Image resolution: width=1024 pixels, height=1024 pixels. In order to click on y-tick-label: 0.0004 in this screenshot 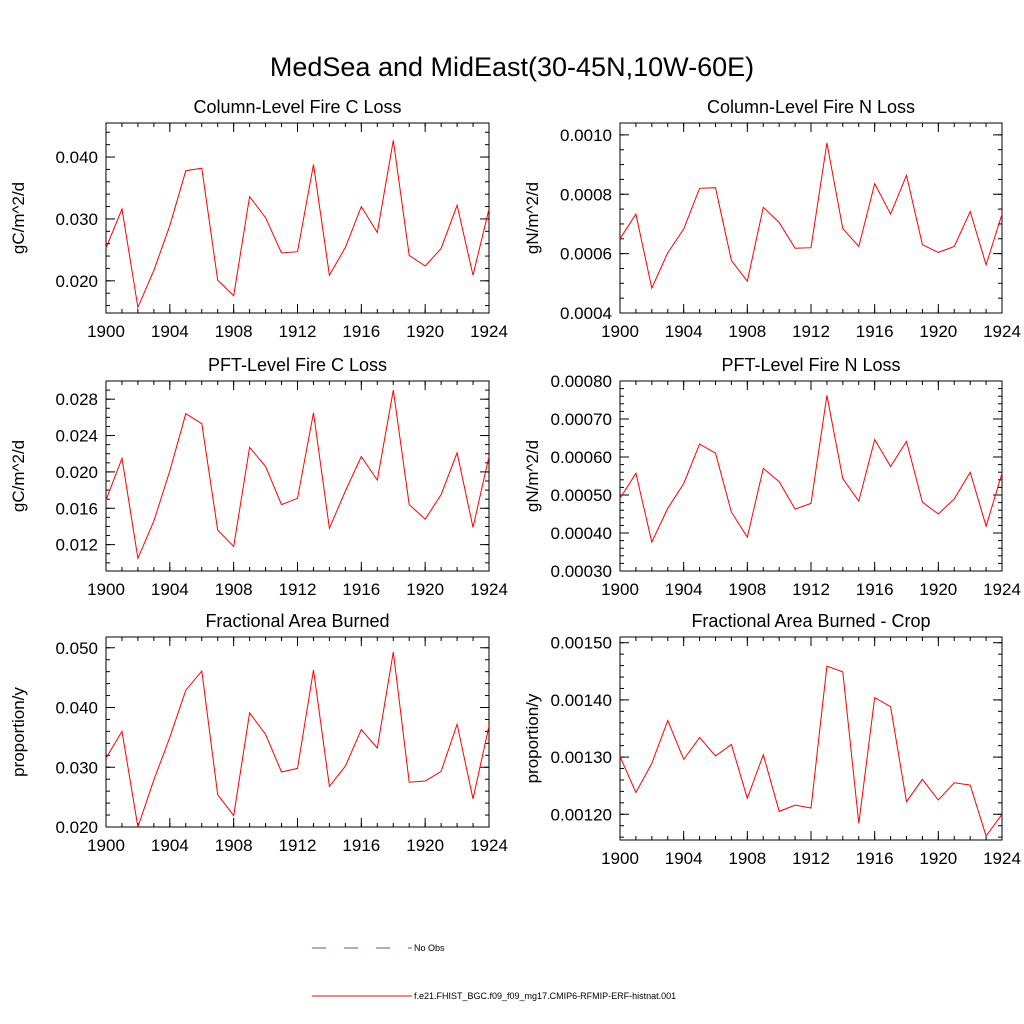, I will do `click(586, 313)`.